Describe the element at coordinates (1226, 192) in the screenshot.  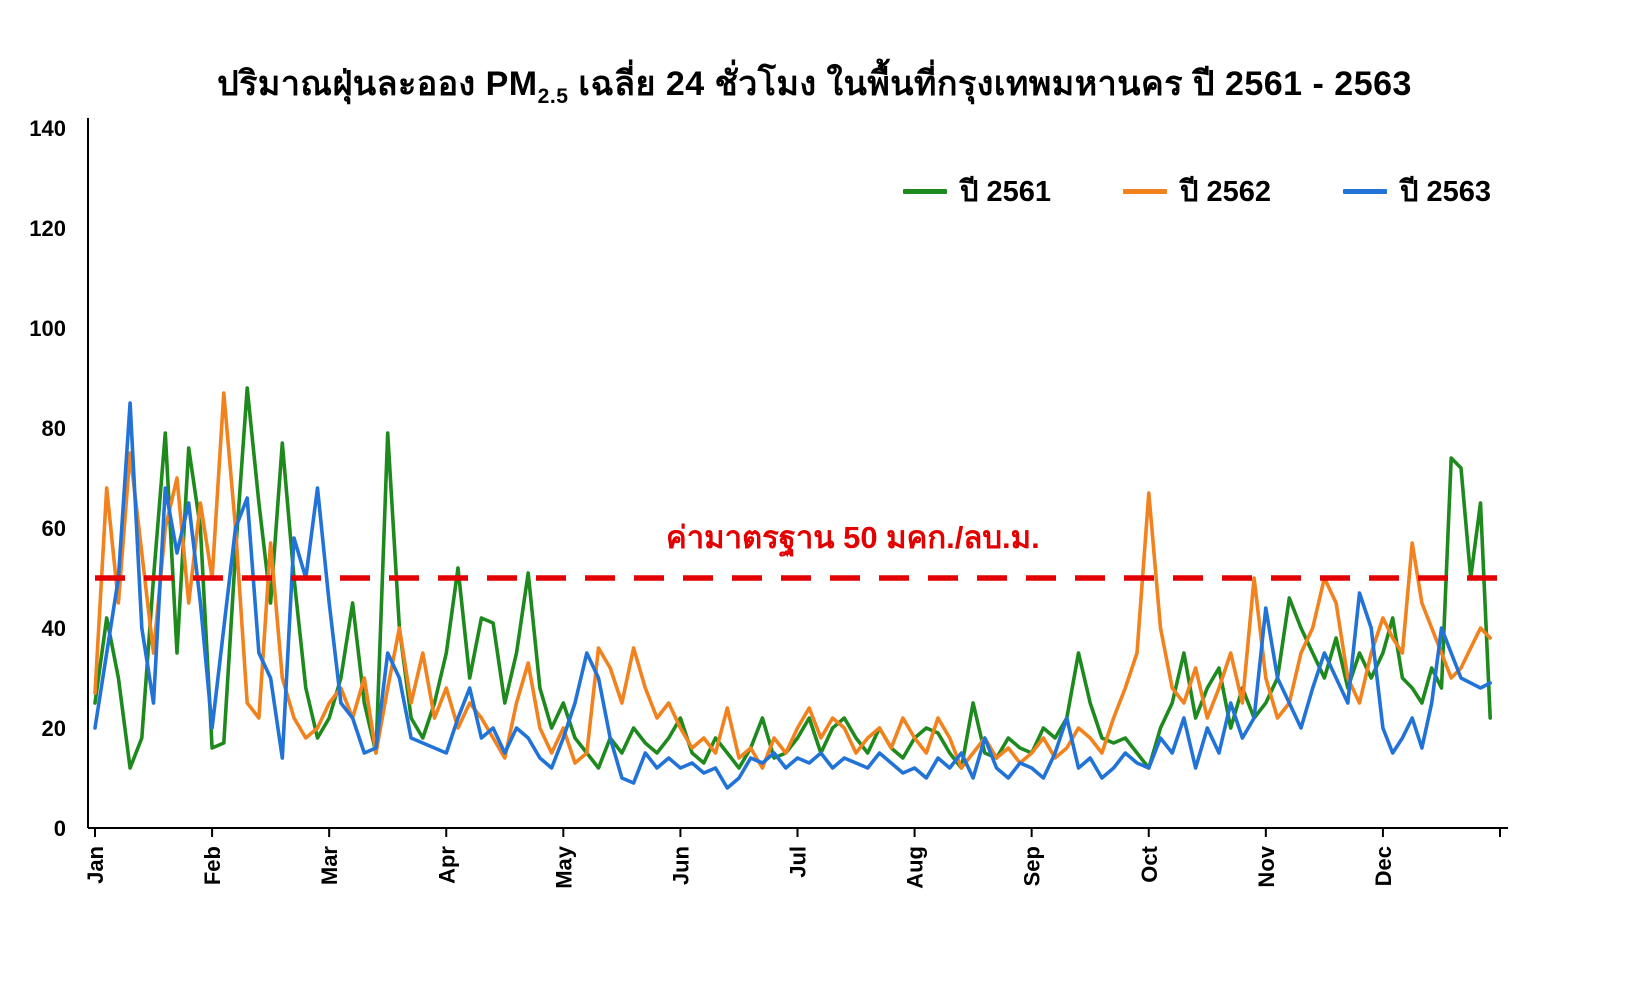
I see `legend-label-2562: ปี 2562` at that location.